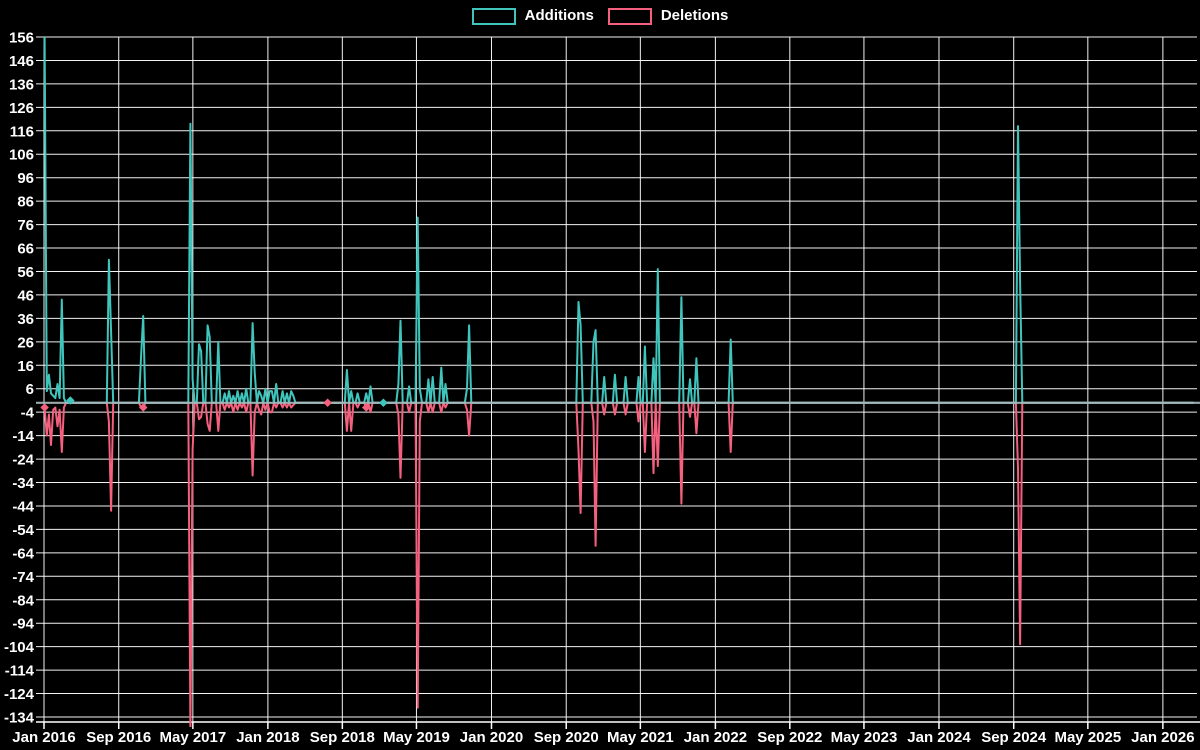  Describe the element at coordinates (416, 737) in the screenshot. I see `svg-text: May 2019` at that location.